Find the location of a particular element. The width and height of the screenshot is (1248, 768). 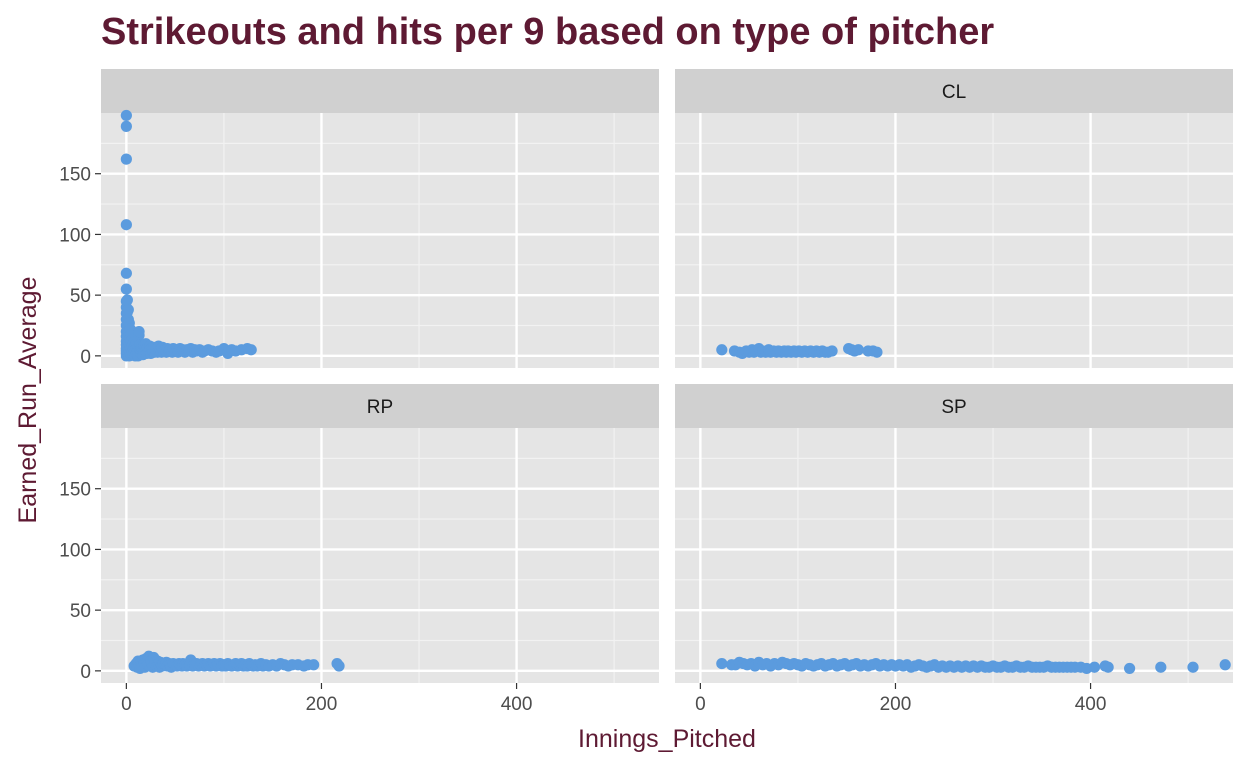

y-axis-bottom: 0 50 100 150 is located at coordinates (80, 581).